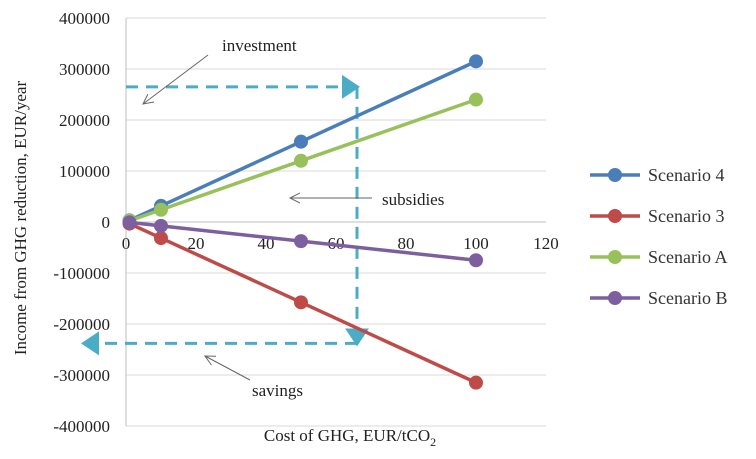 This screenshot has height=459, width=756. I want to click on x-axis-title-main: Cost of GHG, EUR/tCO, so click(347, 435).